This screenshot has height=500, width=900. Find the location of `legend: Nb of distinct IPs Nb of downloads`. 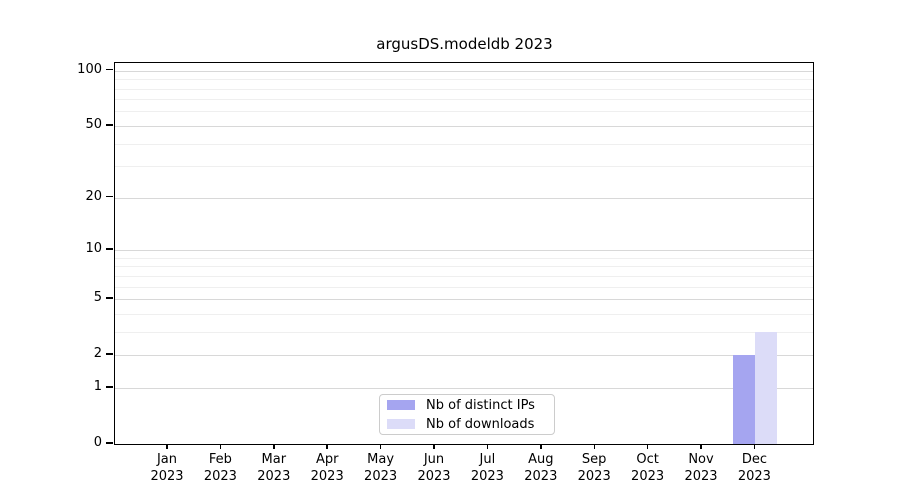

legend: Nb of distinct IPs Nb of downloads is located at coordinates (467, 414).